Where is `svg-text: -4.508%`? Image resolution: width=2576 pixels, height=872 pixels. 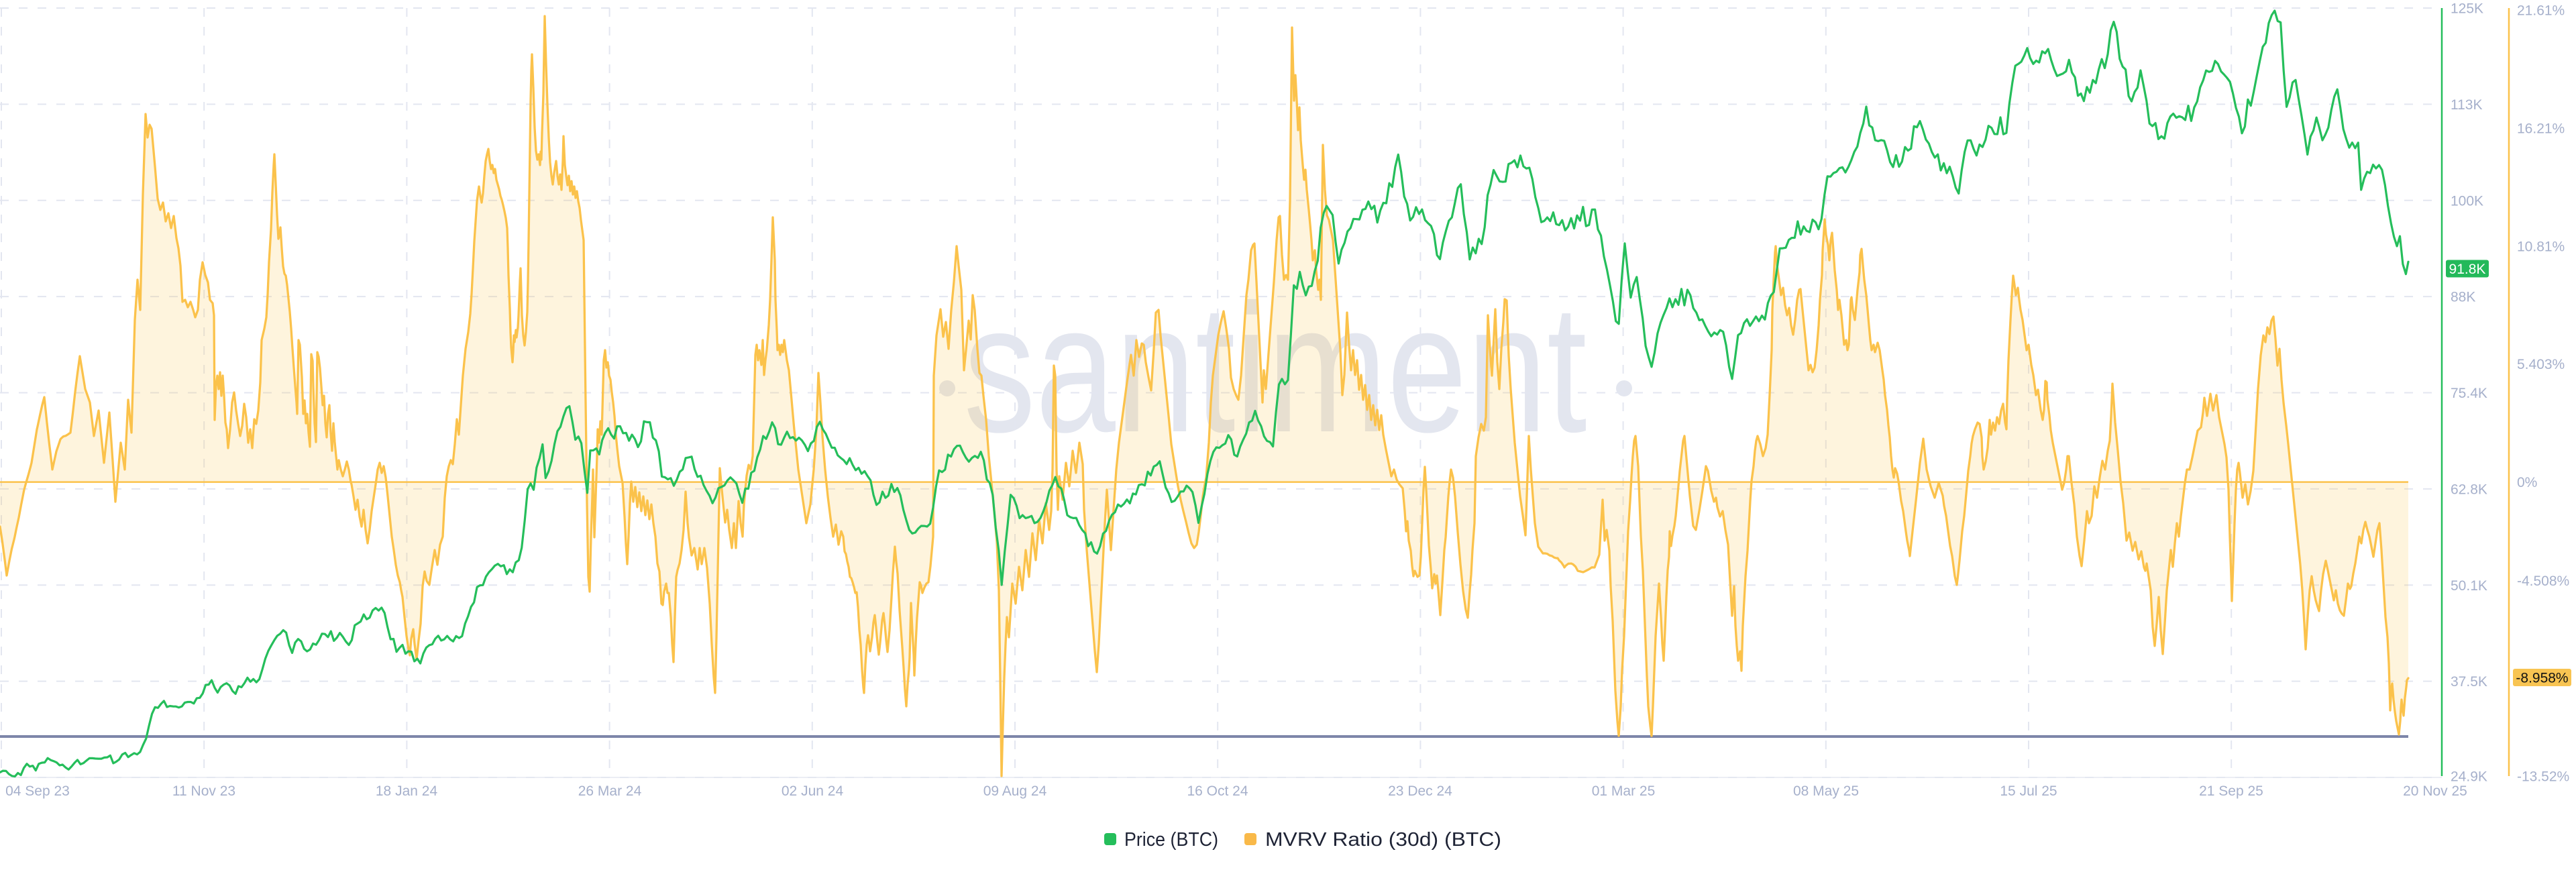 svg-text: -4.508% is located at coordinates (2543, 581).